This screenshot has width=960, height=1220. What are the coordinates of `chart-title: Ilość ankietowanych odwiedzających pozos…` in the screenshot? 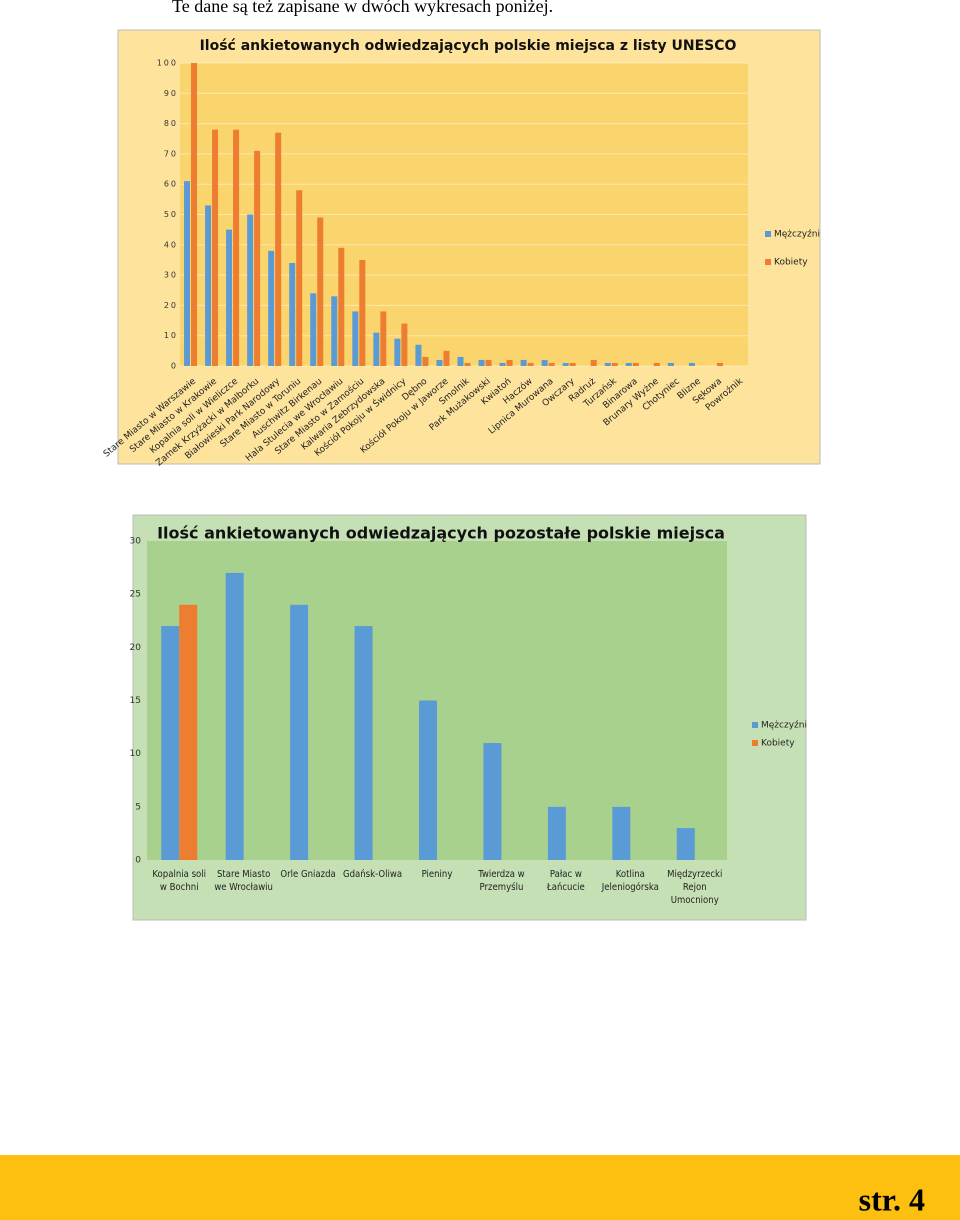 It's located at (441, 533).